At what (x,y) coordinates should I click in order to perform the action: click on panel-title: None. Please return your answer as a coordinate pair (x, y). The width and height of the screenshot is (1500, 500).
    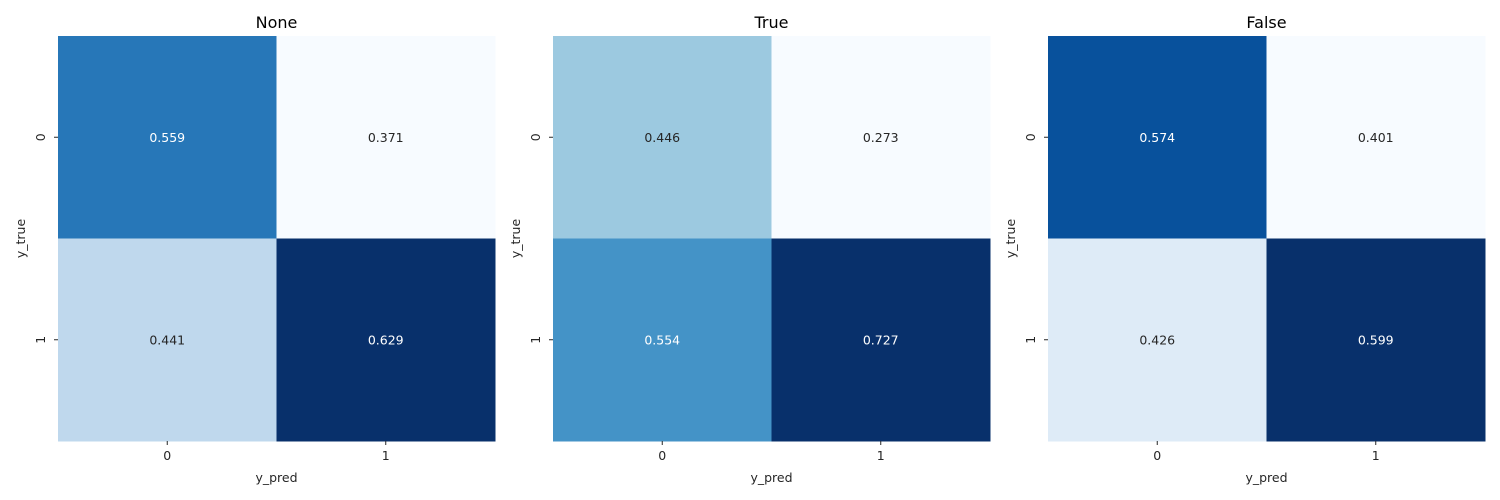
    Looking at the image, I should click on (277, 22).